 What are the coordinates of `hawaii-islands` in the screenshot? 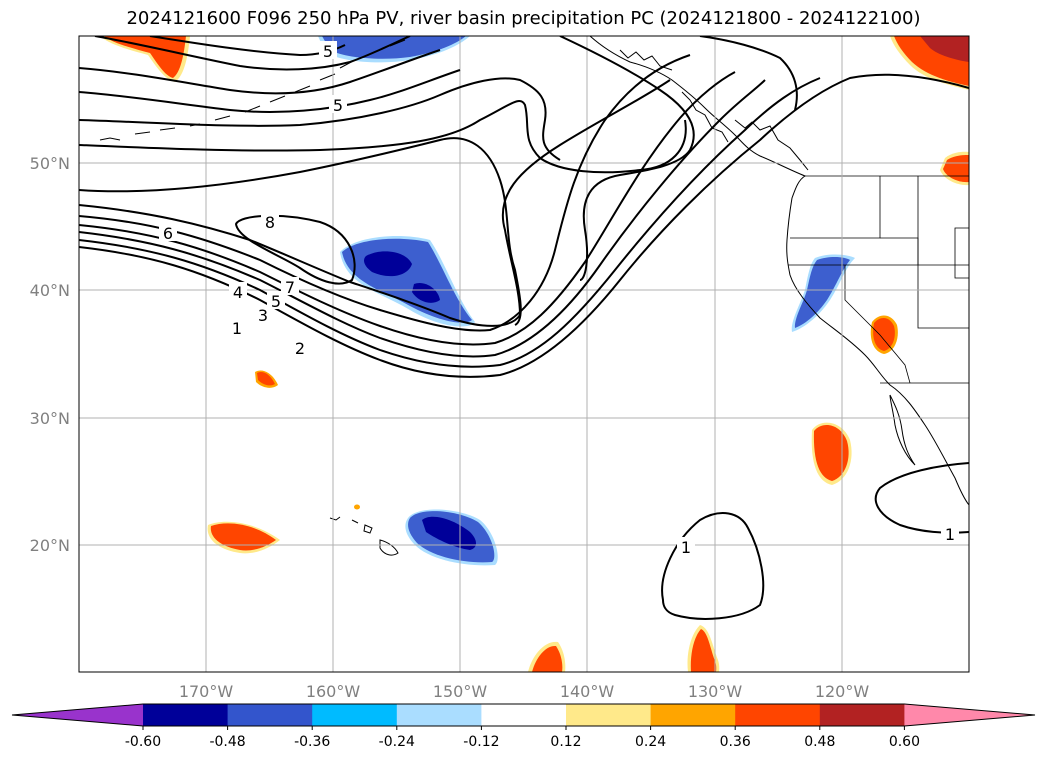 It's located at (364, 536).